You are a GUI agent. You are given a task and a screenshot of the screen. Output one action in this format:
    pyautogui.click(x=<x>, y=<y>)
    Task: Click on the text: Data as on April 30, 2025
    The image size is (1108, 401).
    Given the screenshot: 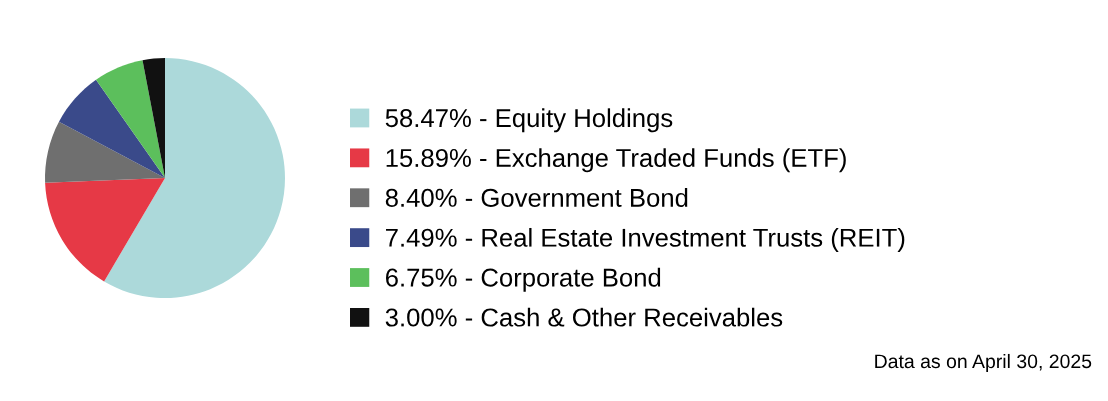 What is the action you would take?
    pyautogui.click(x=983, y=363)
    